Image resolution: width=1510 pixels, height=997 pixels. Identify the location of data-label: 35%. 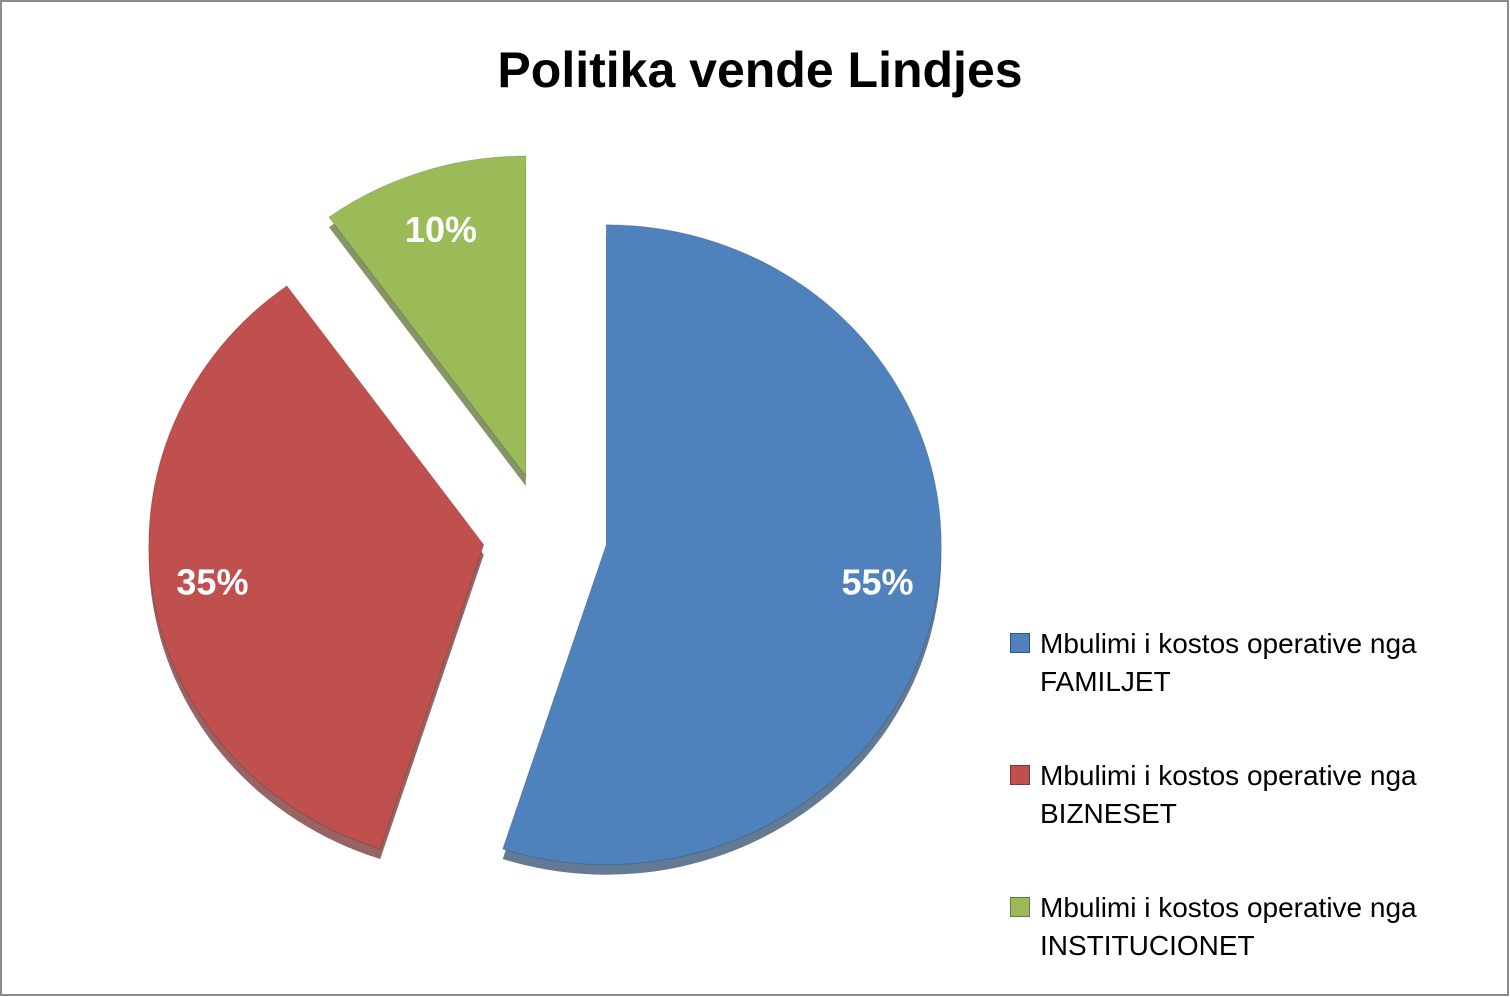
(212, 581).